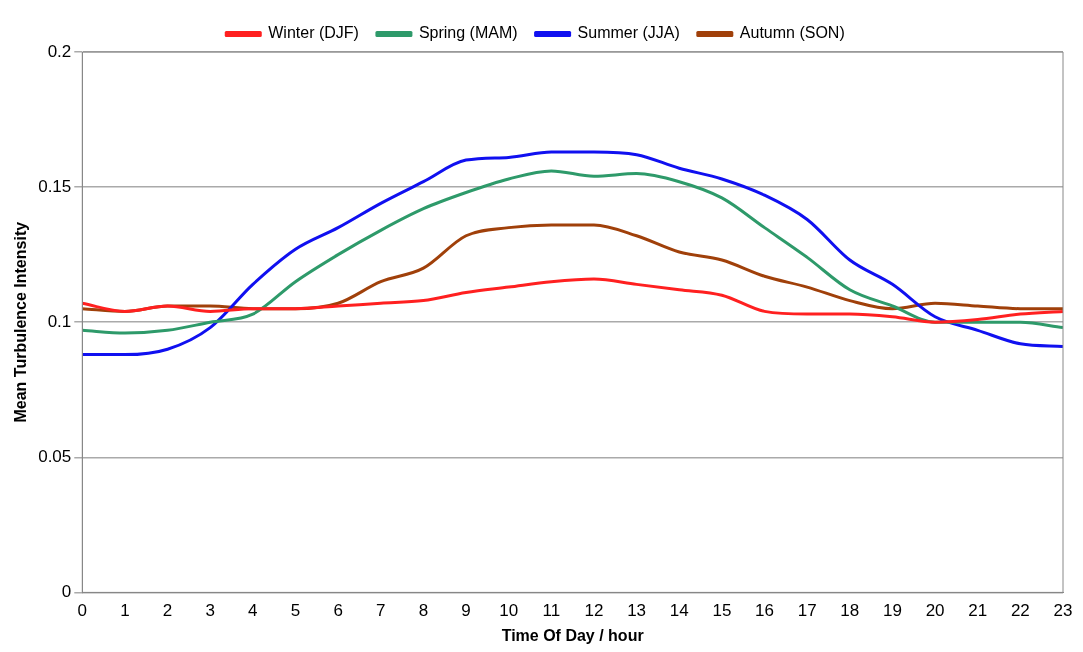 This screenshot has height=652, width=1083. What do you see at coordinates (313, 33) in the screenshot?
I see `legend-label: Winter (DJF)` at bounding box center [313, 33].